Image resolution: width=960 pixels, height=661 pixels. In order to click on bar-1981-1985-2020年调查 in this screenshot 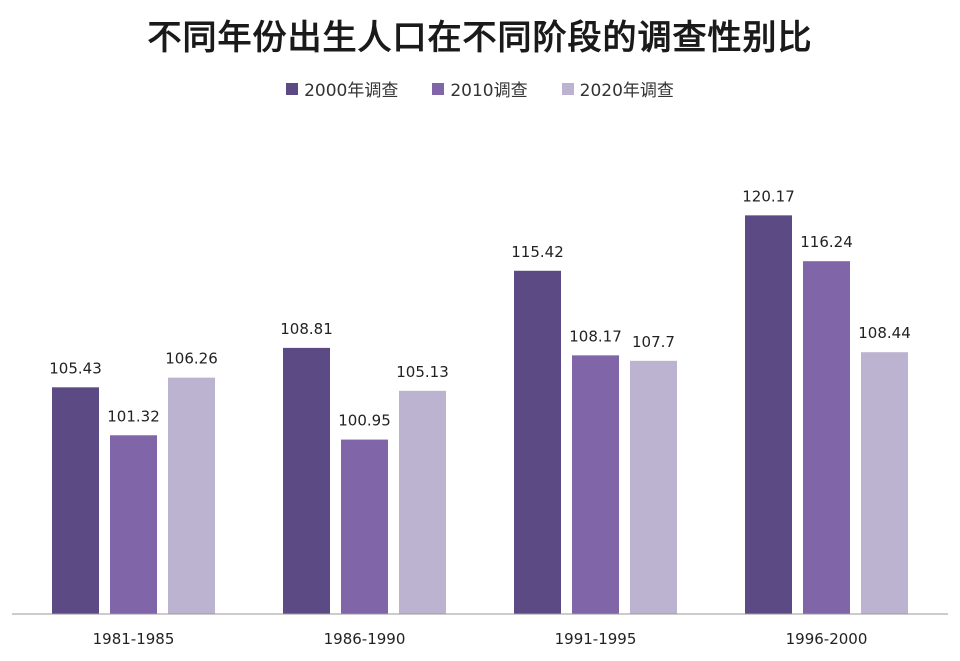, I will do `click(191, 495)`.